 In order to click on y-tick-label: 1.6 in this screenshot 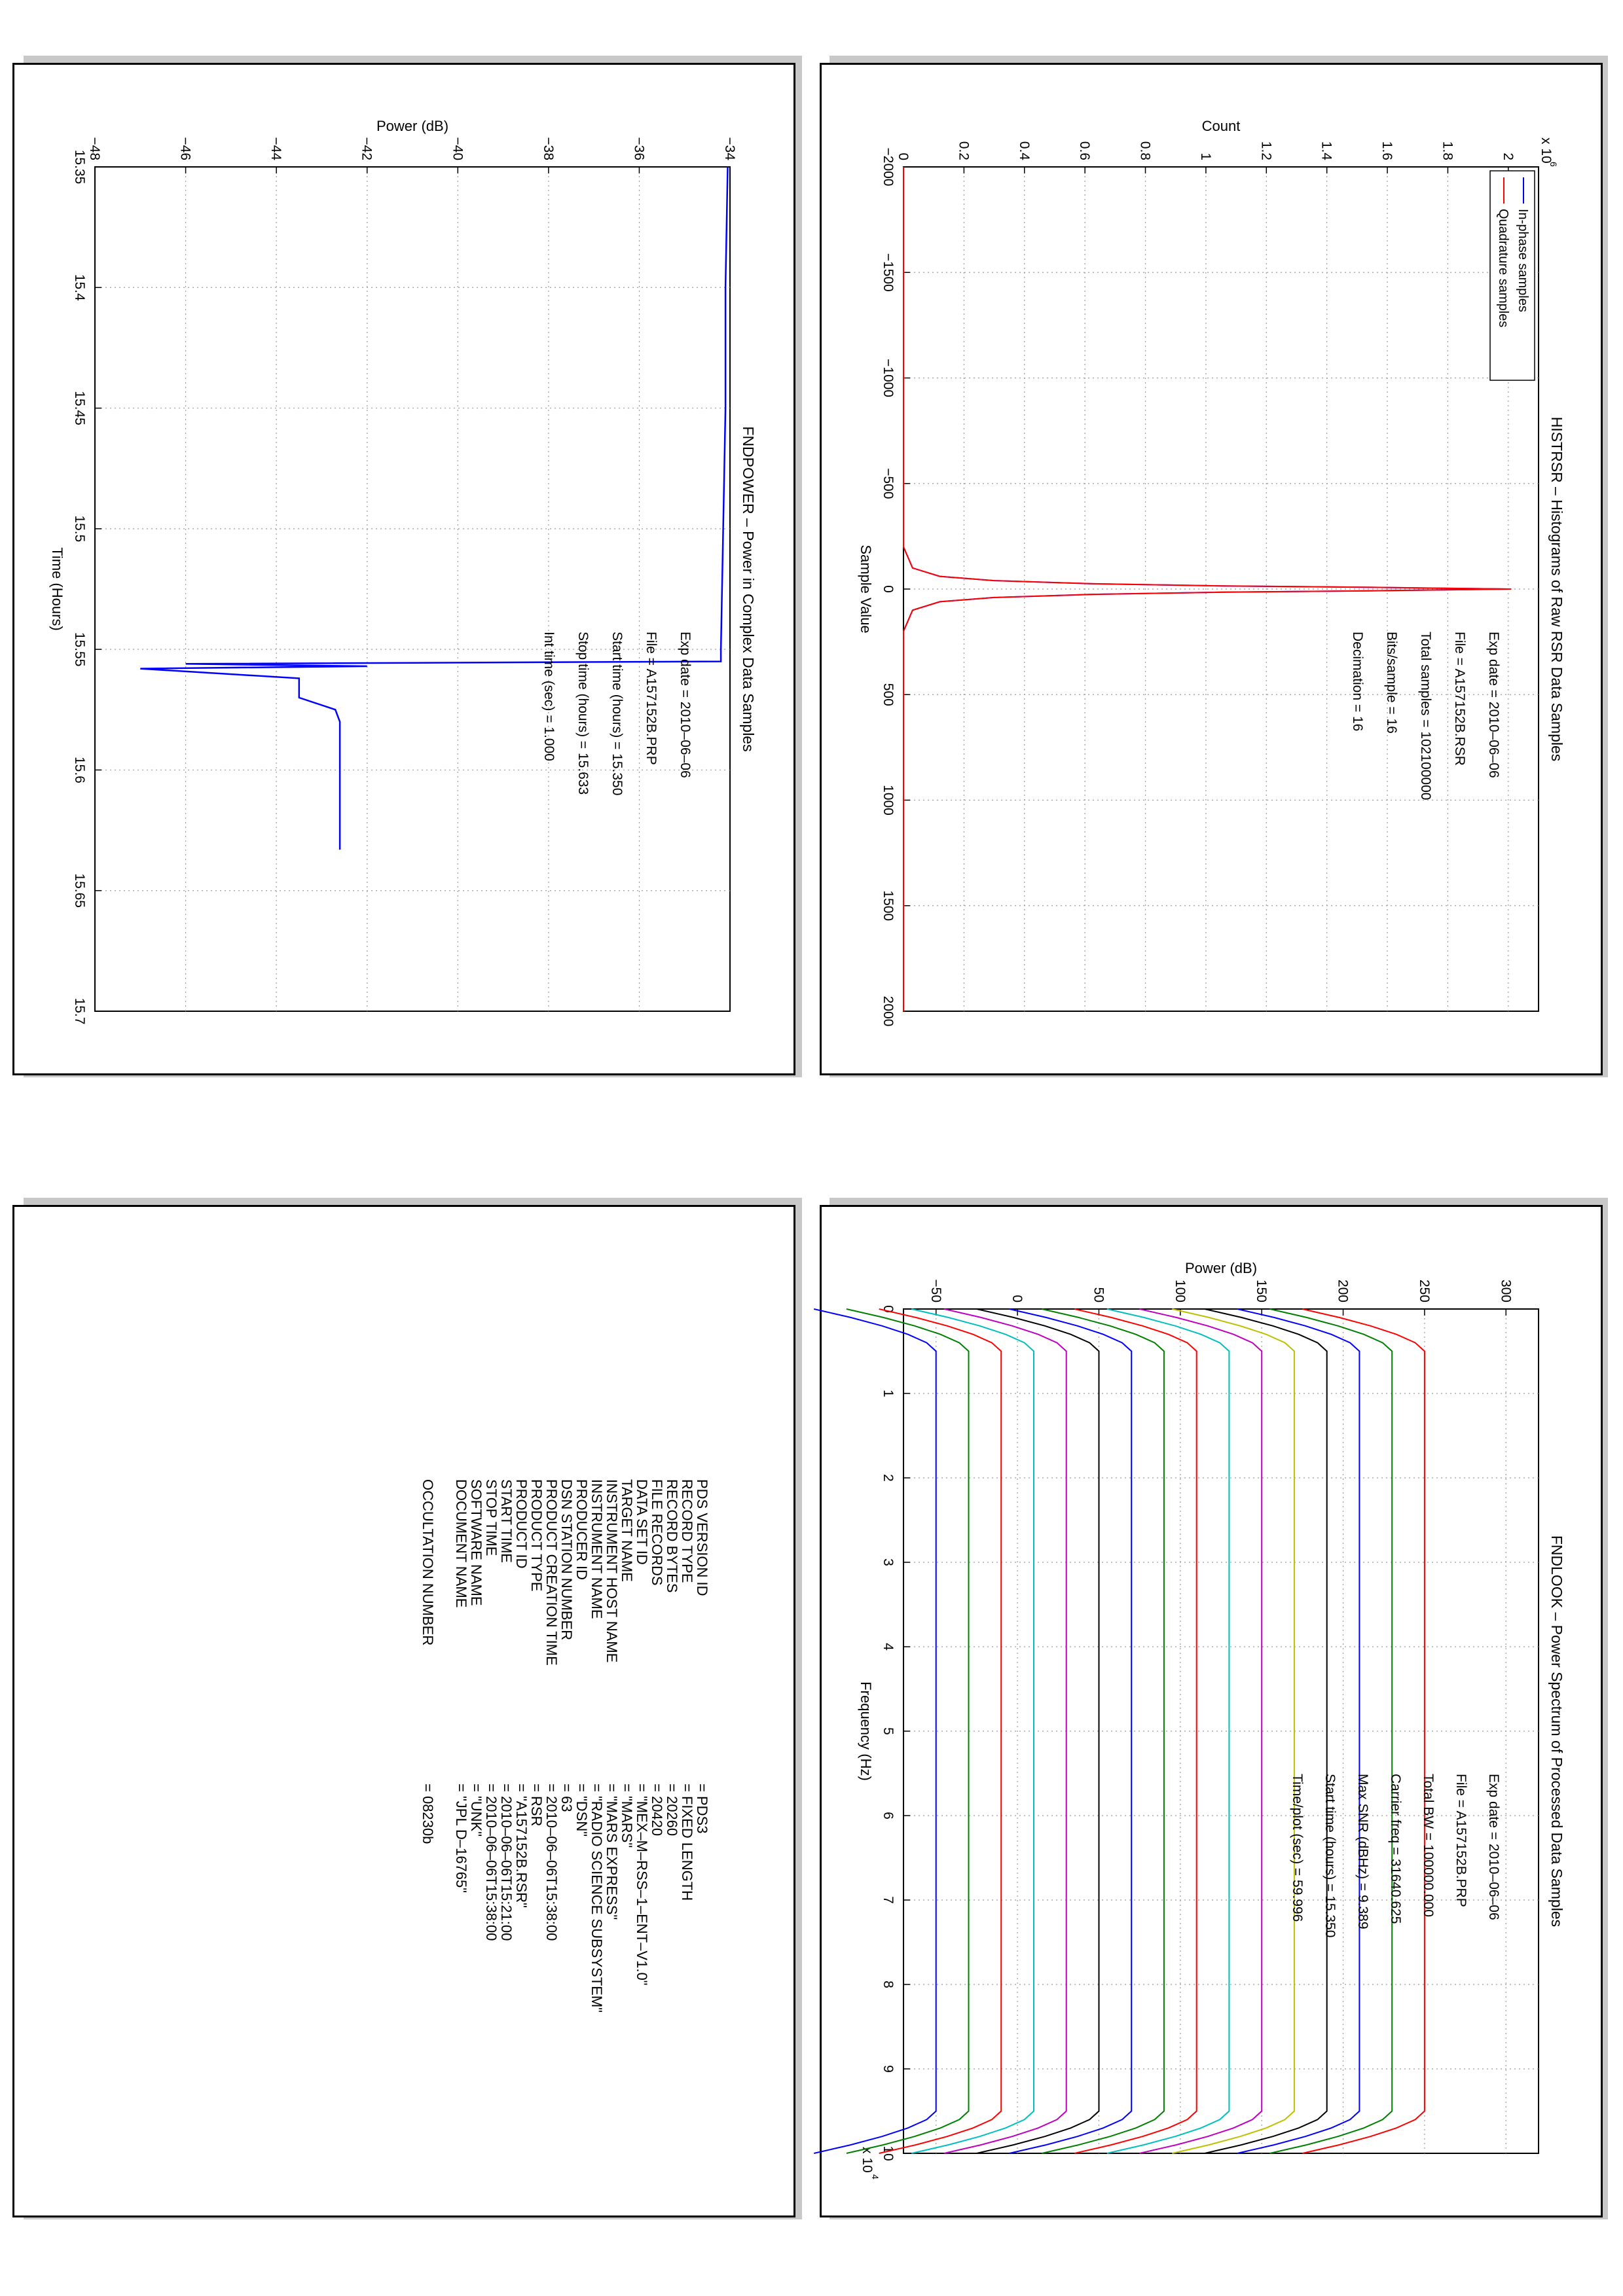, I will do `click(1387, 150)`.